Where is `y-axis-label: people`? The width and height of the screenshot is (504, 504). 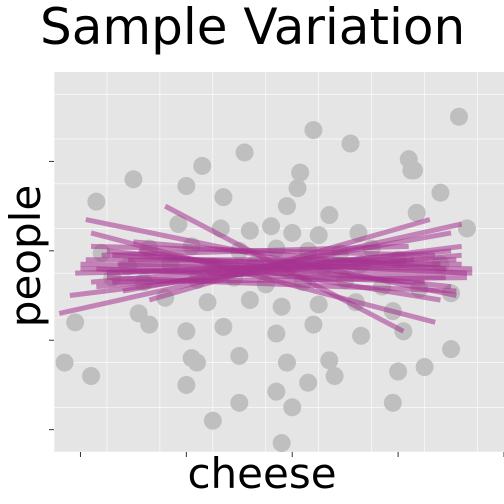
y-axis-label: people is located at coordinates (25, 256).